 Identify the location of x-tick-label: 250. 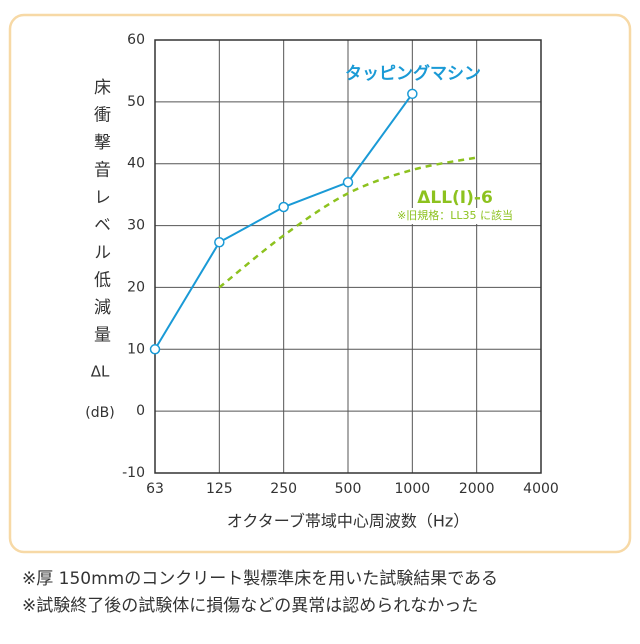
(283, 489).